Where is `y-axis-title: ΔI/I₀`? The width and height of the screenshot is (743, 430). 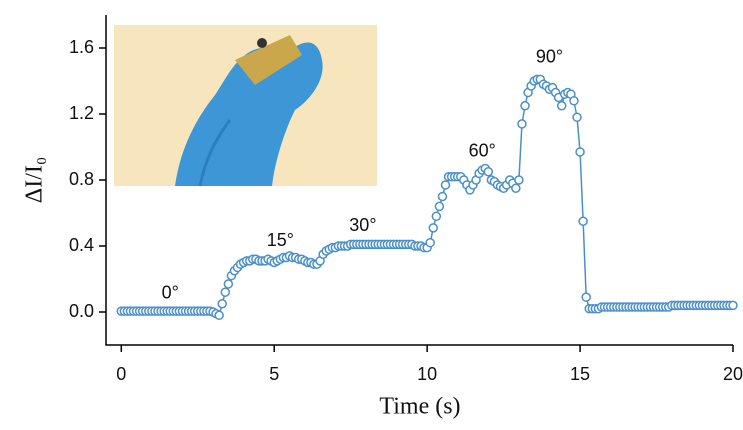
y-axis-title: ΔI/I₀ is located at coordinates (35, 180).